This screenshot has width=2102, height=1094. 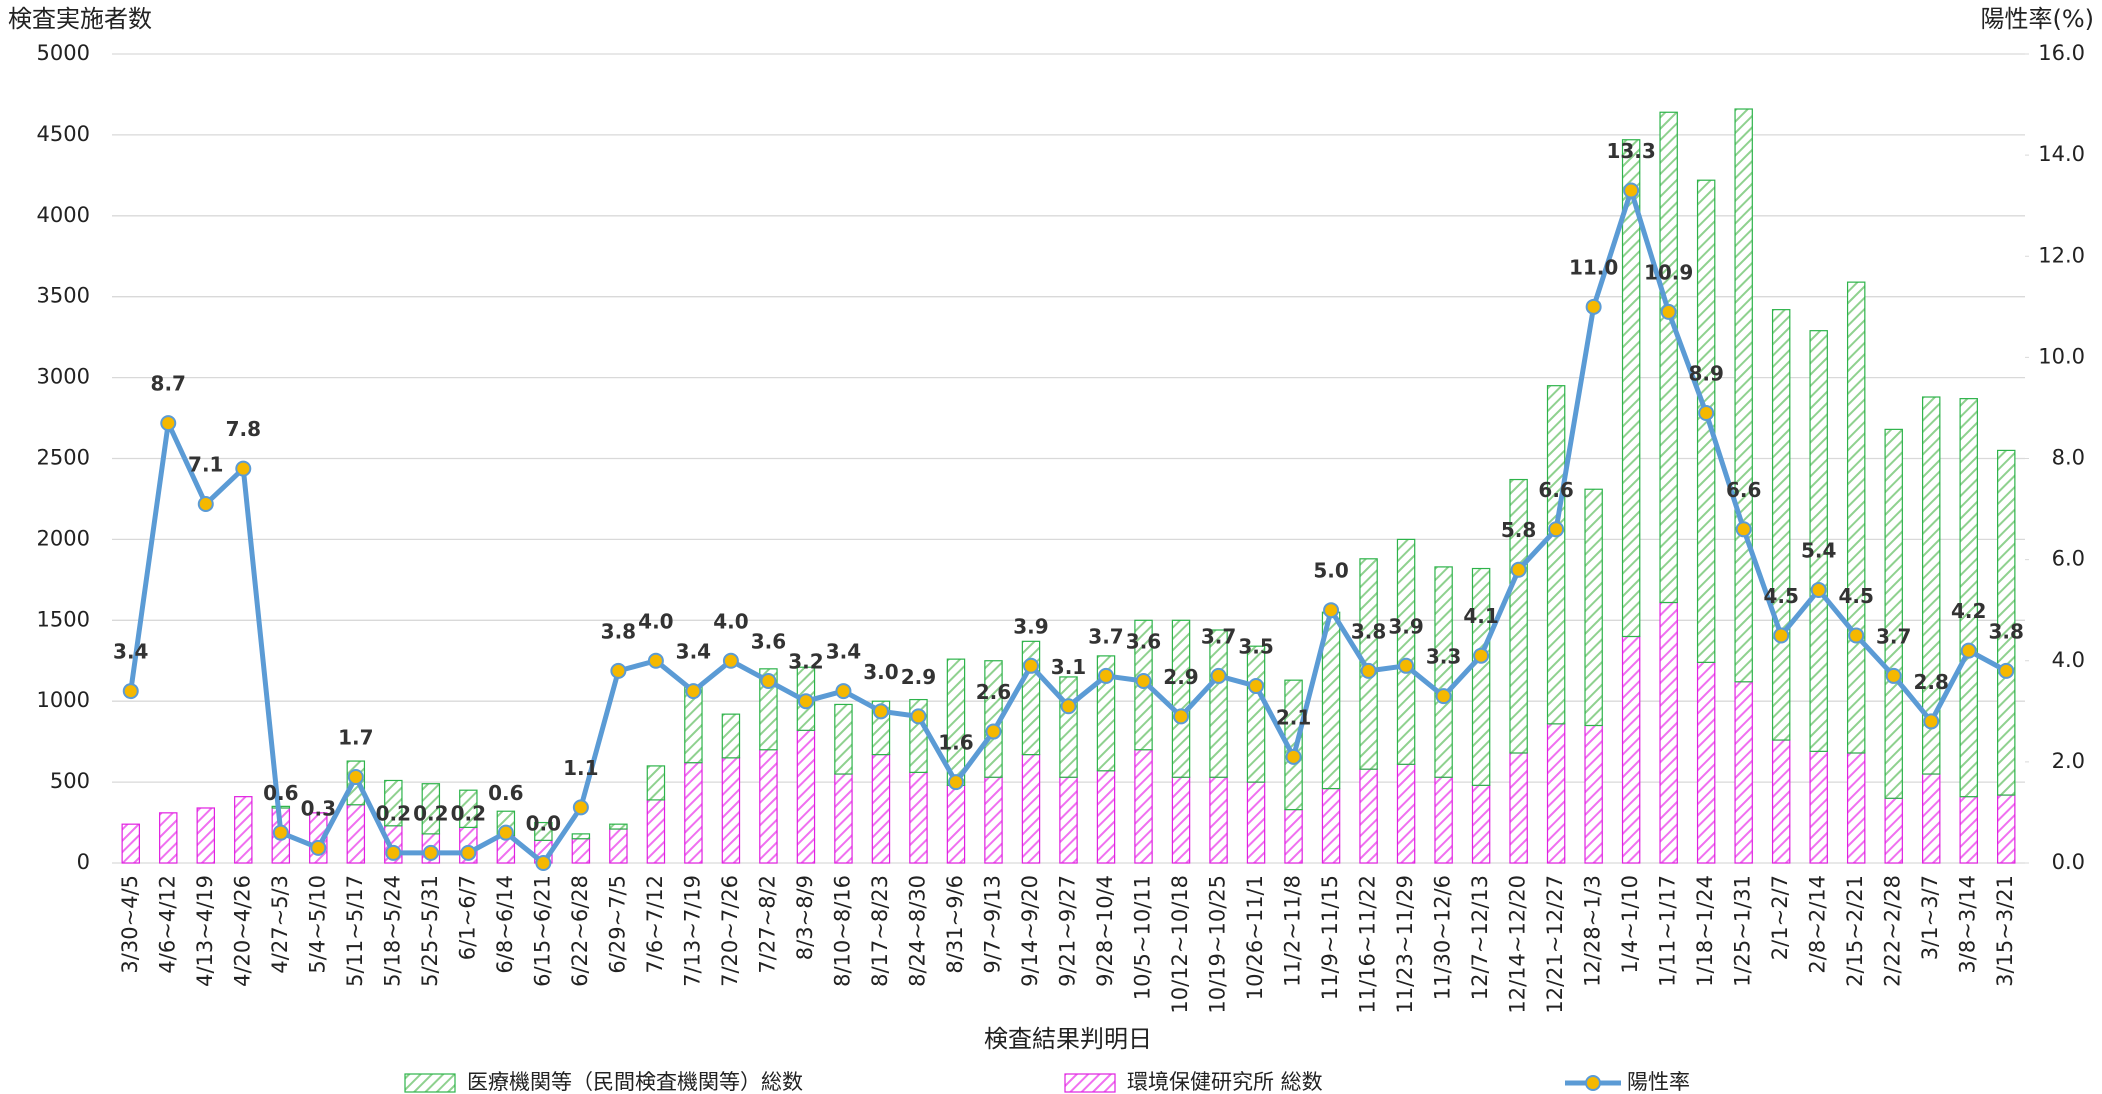 What do you see at coordinates (580, 768) in the screenshot?
I see `value-label: 1.1` at bounding box center [580, 768].